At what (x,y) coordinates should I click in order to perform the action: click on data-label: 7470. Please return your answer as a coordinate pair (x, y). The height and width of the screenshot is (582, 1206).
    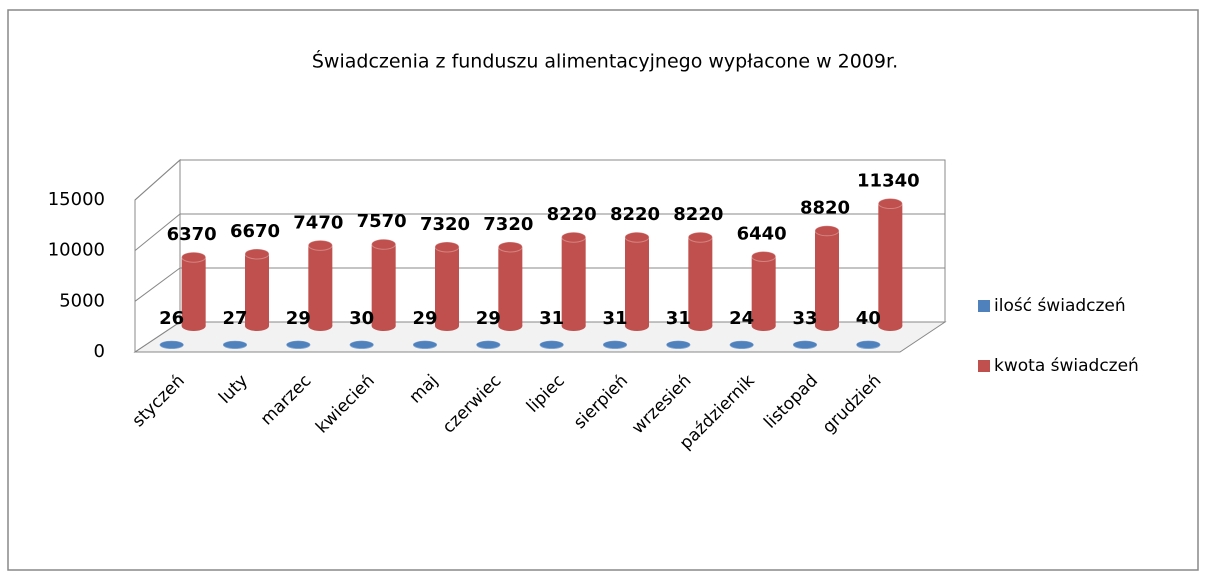
    Looking at the image, I should click on (318, 222).